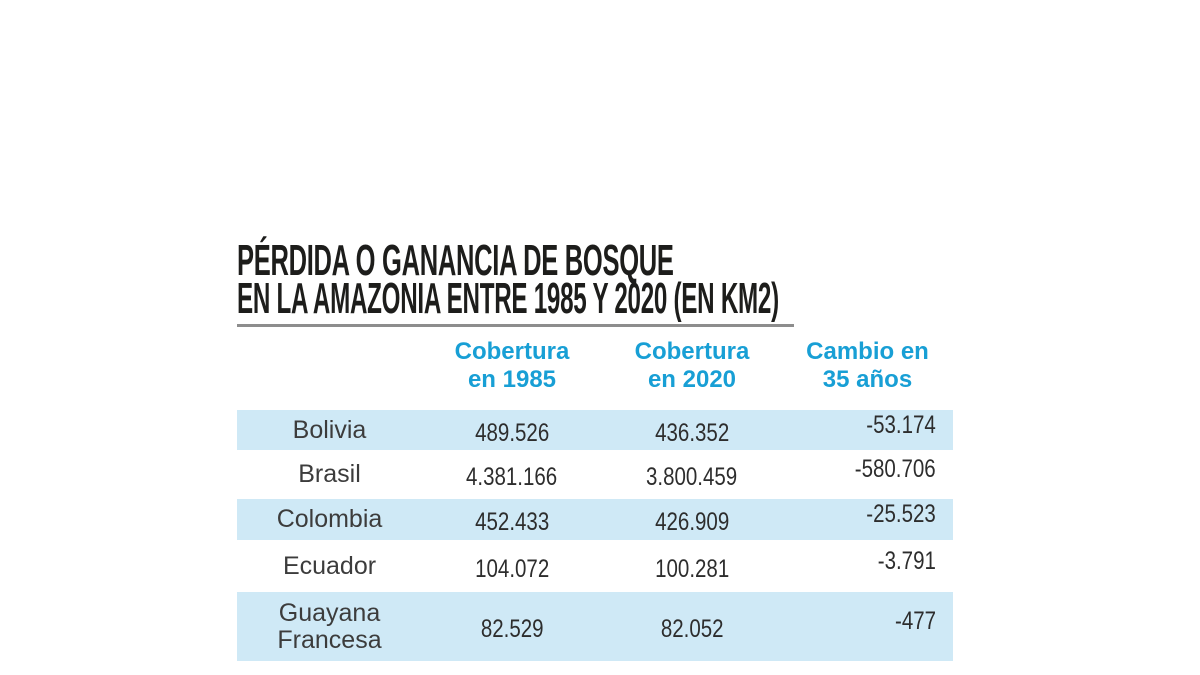  Describe the element at coordinates (692, 365) in the screenshot. I see `column-header-cobertura-2020: Cobertura en 2020` at that location.